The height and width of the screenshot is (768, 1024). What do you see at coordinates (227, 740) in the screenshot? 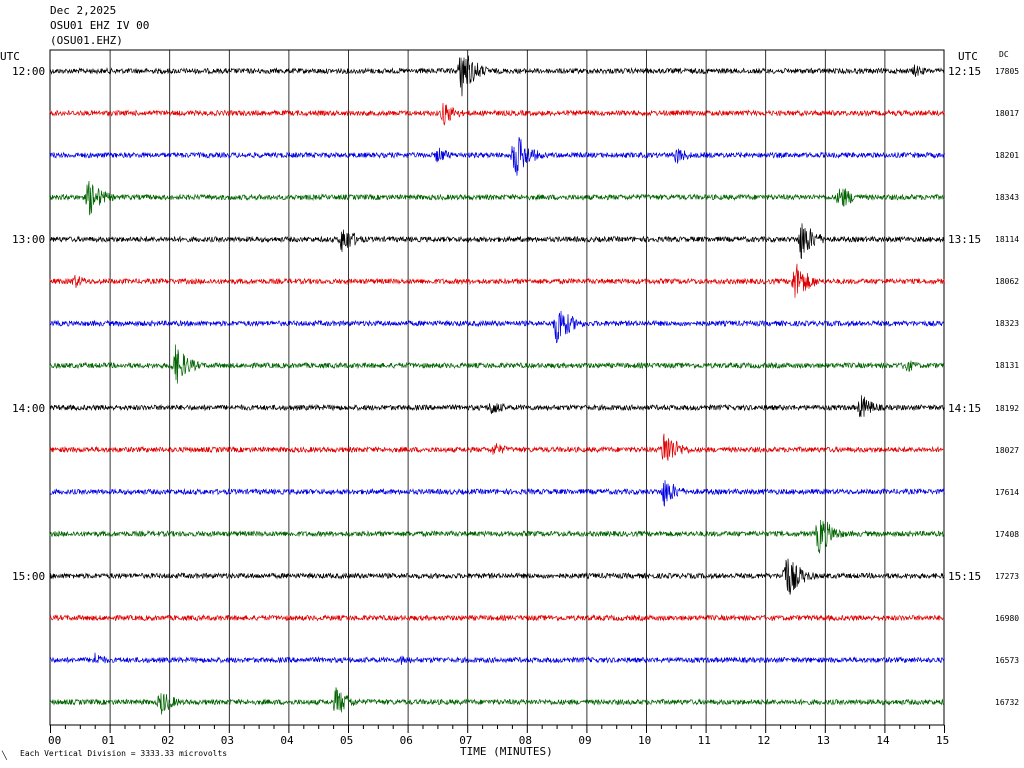
I see `x-tick-label: 03` at bounding box center [227, 740].